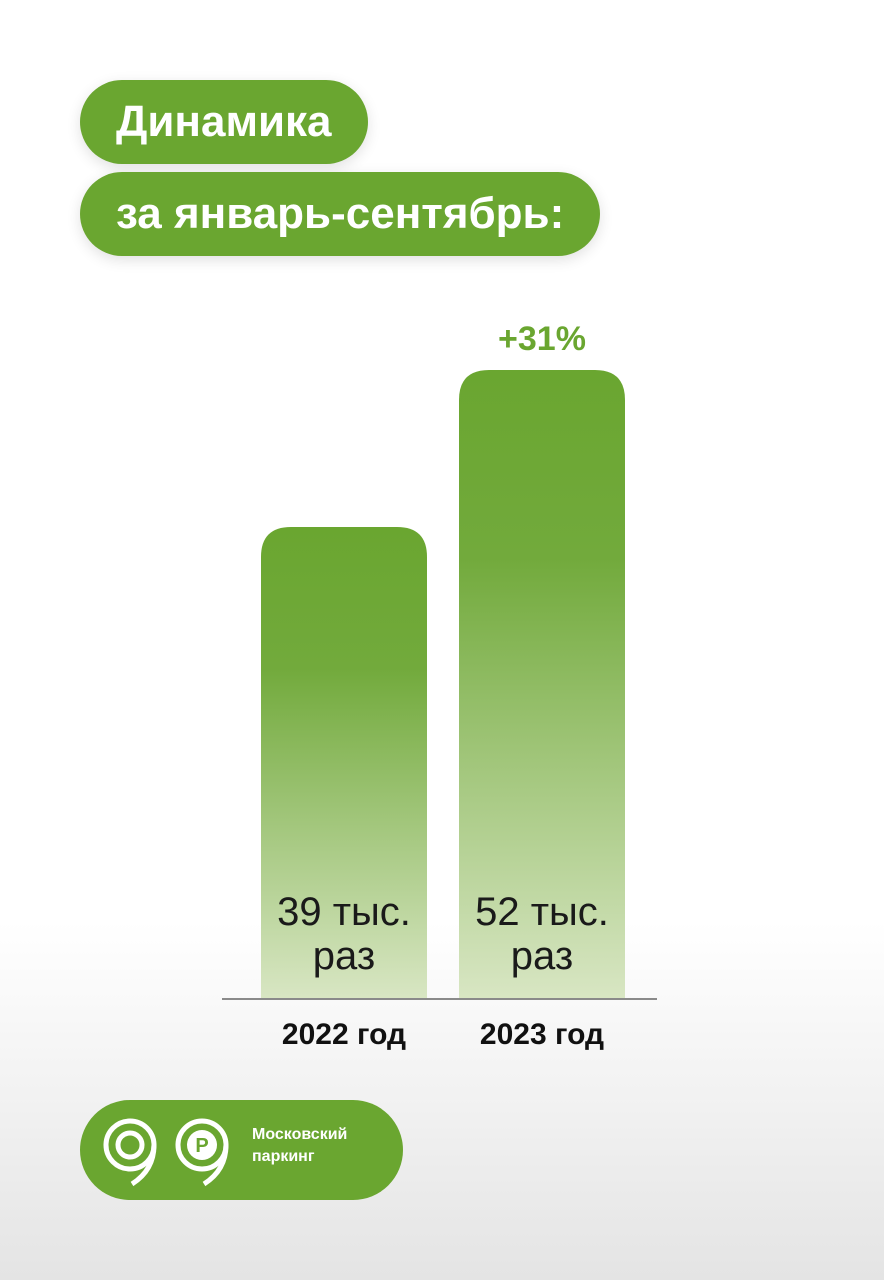 The height and width of the screenshot is (1280, 884). I want to click on x-tick-label: 2023 год, so click(542, 1034).